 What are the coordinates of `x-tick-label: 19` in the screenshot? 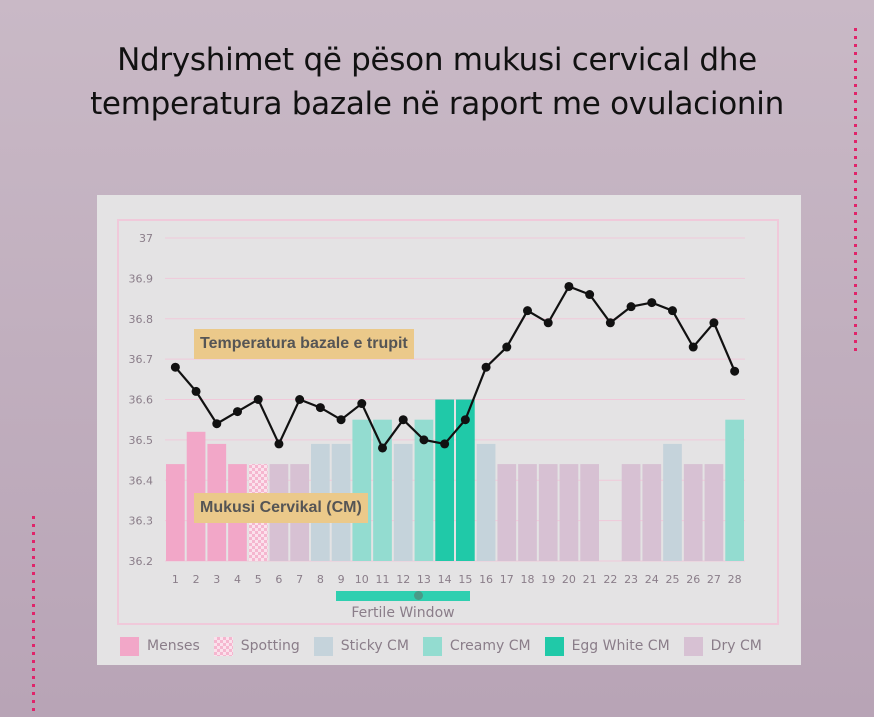 It's located at (548, 579).